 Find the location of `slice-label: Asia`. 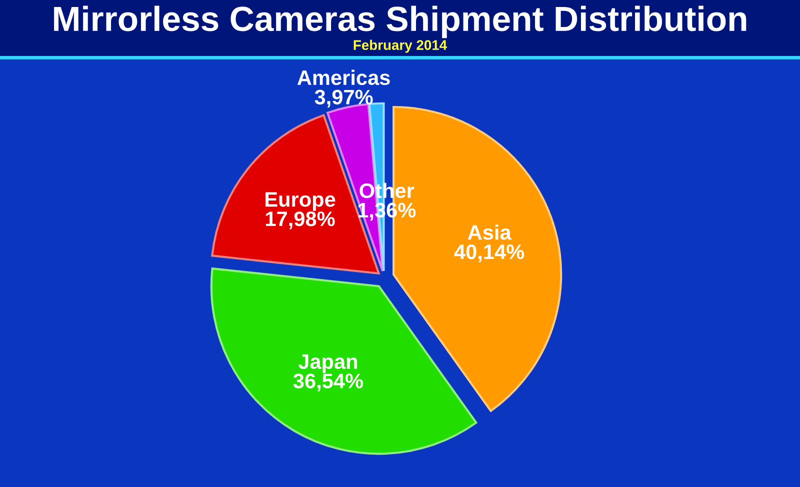

slice-label: Asia is located at coordinates (490, 232).